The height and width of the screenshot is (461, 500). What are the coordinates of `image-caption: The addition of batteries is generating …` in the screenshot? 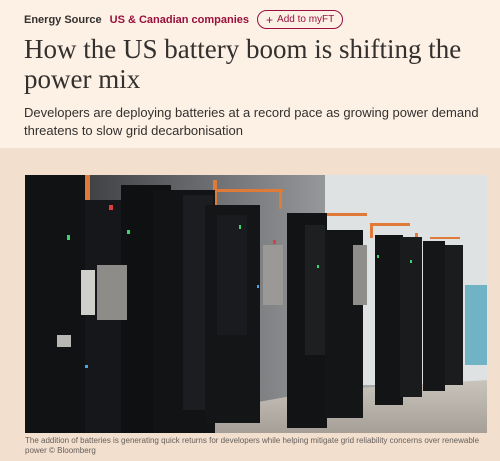 It's located at (252, 445).